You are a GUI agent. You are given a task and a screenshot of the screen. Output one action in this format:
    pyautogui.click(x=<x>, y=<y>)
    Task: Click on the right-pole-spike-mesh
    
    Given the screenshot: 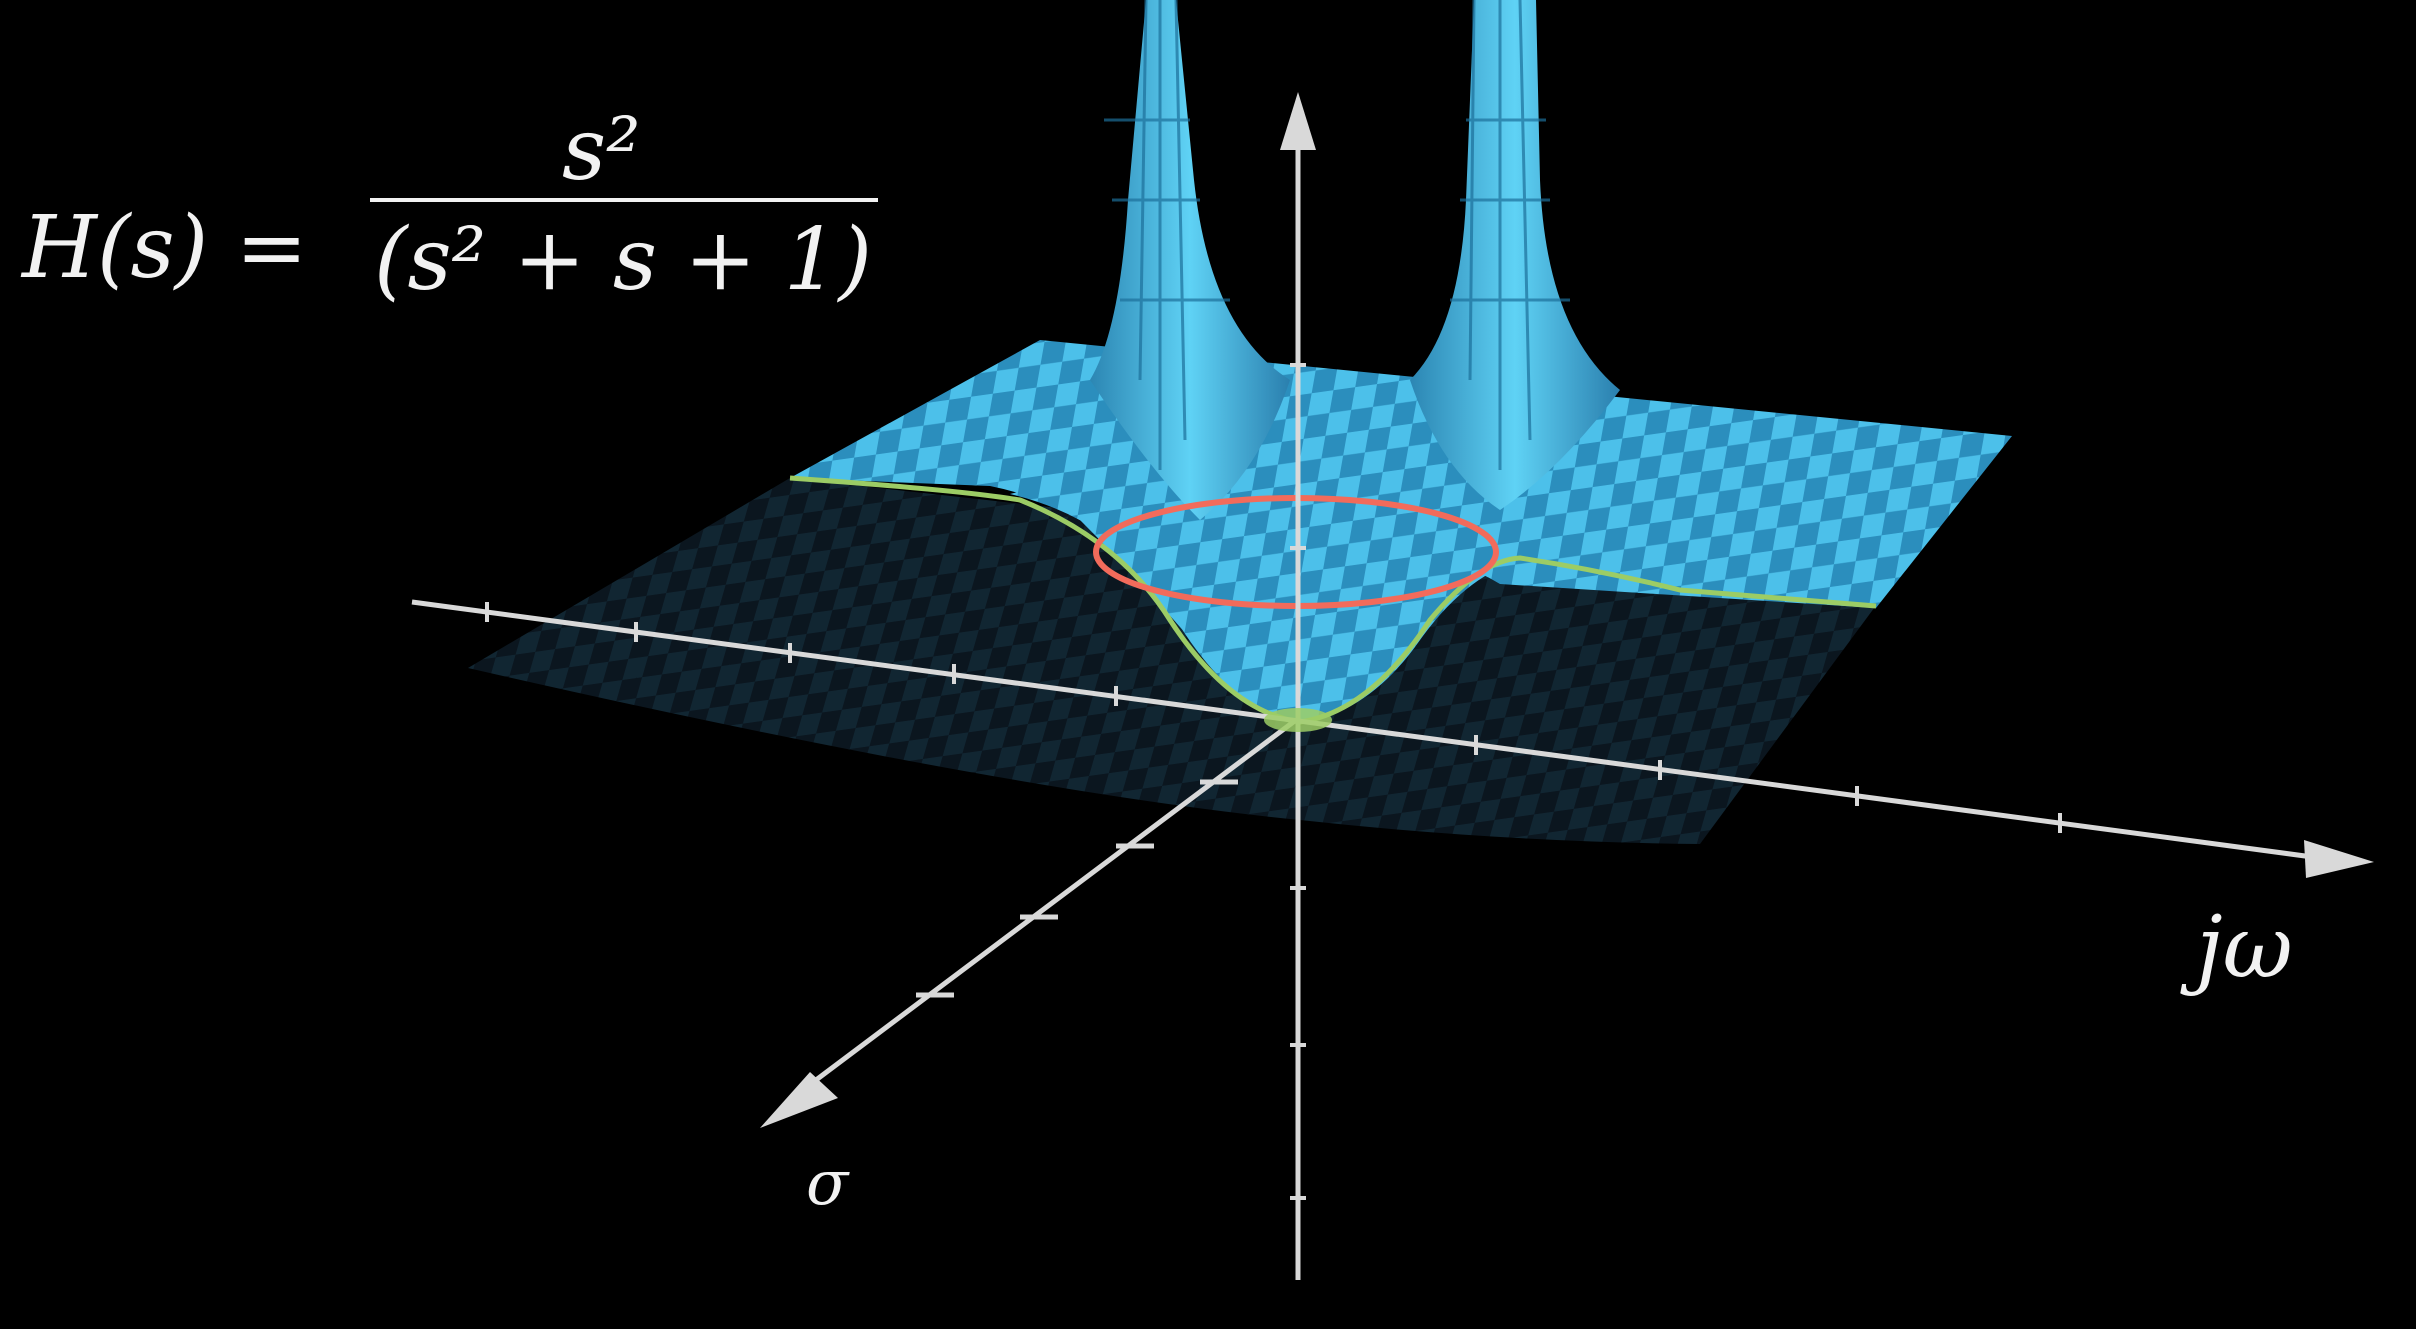 What is the action you would take?
    pyautogui.click(x=1510, y=235)
    